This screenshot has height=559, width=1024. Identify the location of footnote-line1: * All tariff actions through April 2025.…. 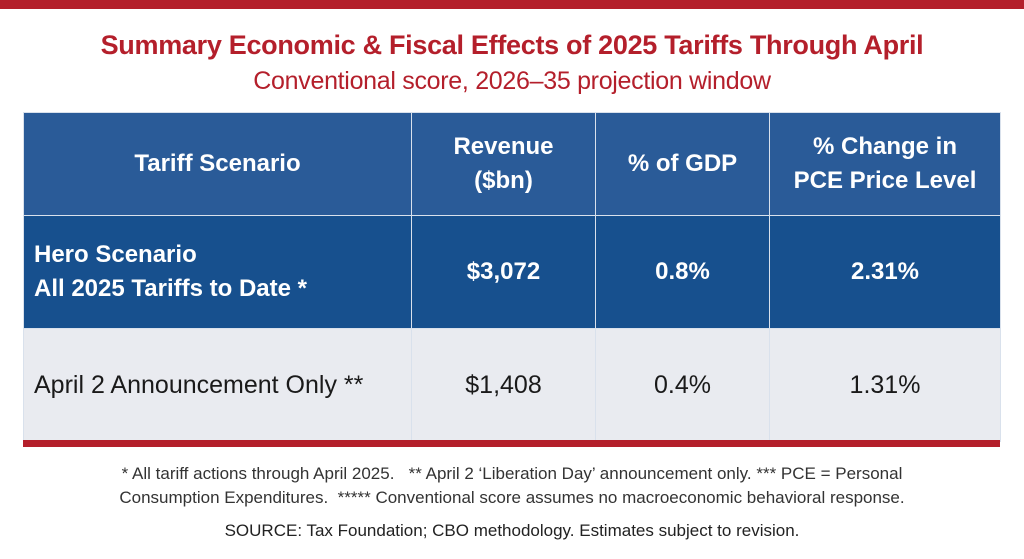
(512, 473).